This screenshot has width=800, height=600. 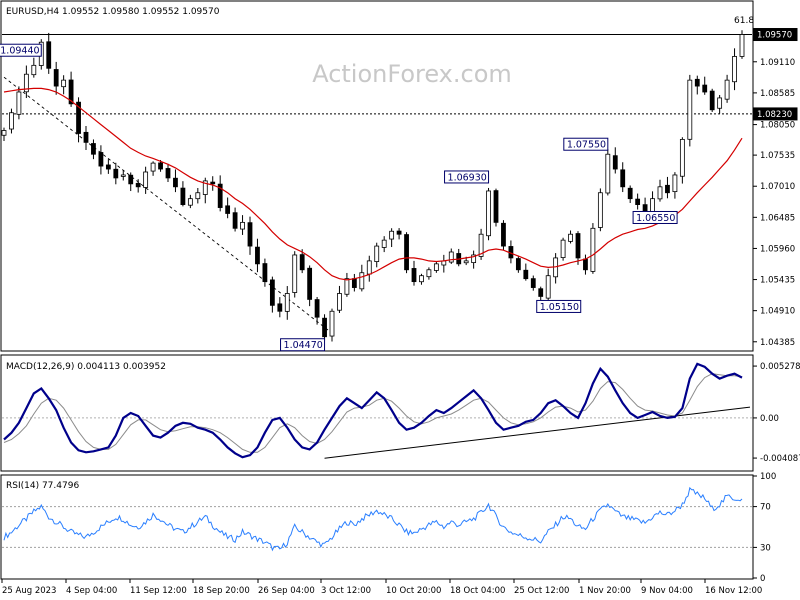 What do you see at coordinates (744, 21) in the screenshot?
I see `fib-level-label: 61.8` at bounding box center [744, 21].